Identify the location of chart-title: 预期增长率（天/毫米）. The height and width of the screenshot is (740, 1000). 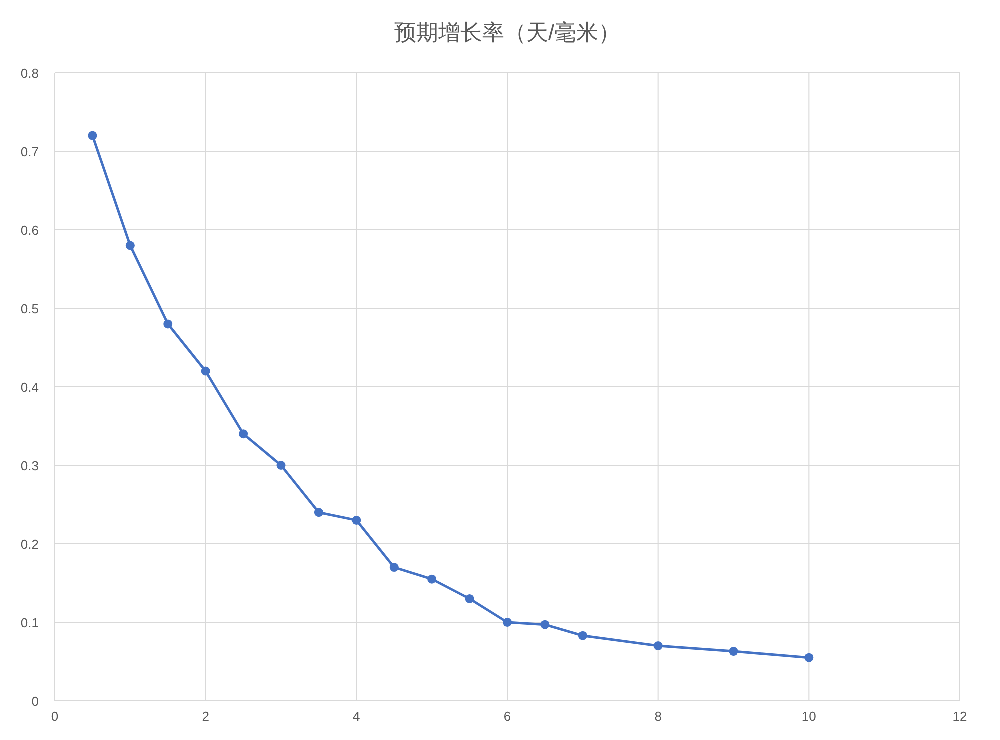
(507, 32).